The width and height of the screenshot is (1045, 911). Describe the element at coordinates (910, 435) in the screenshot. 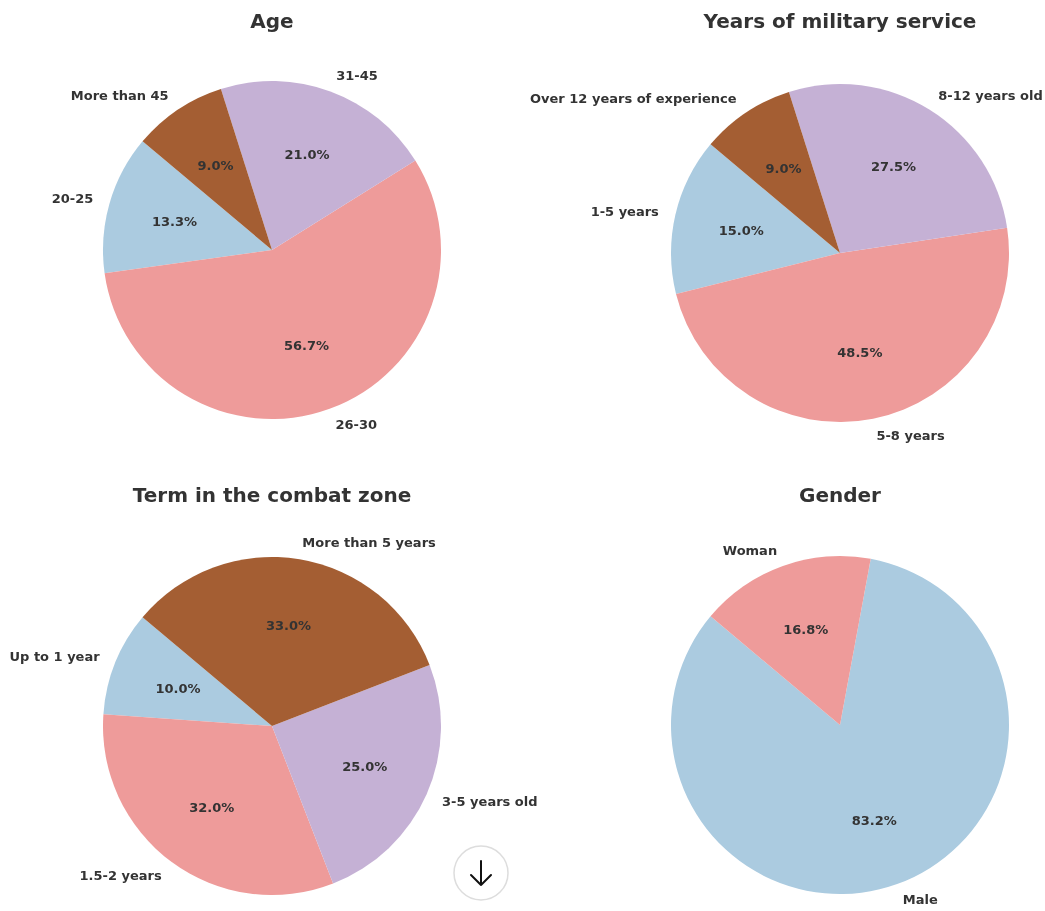

I see `slice-label: 5-8 years` at that location.